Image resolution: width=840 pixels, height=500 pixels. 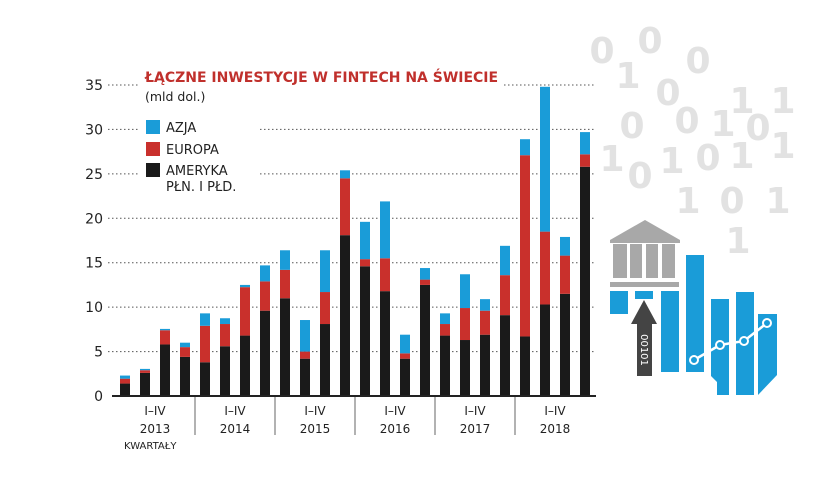 What do you see at coordinates (98, 397) in the screenshot?
I see `y-tick-label: 0` at bounding box center [98, 397].